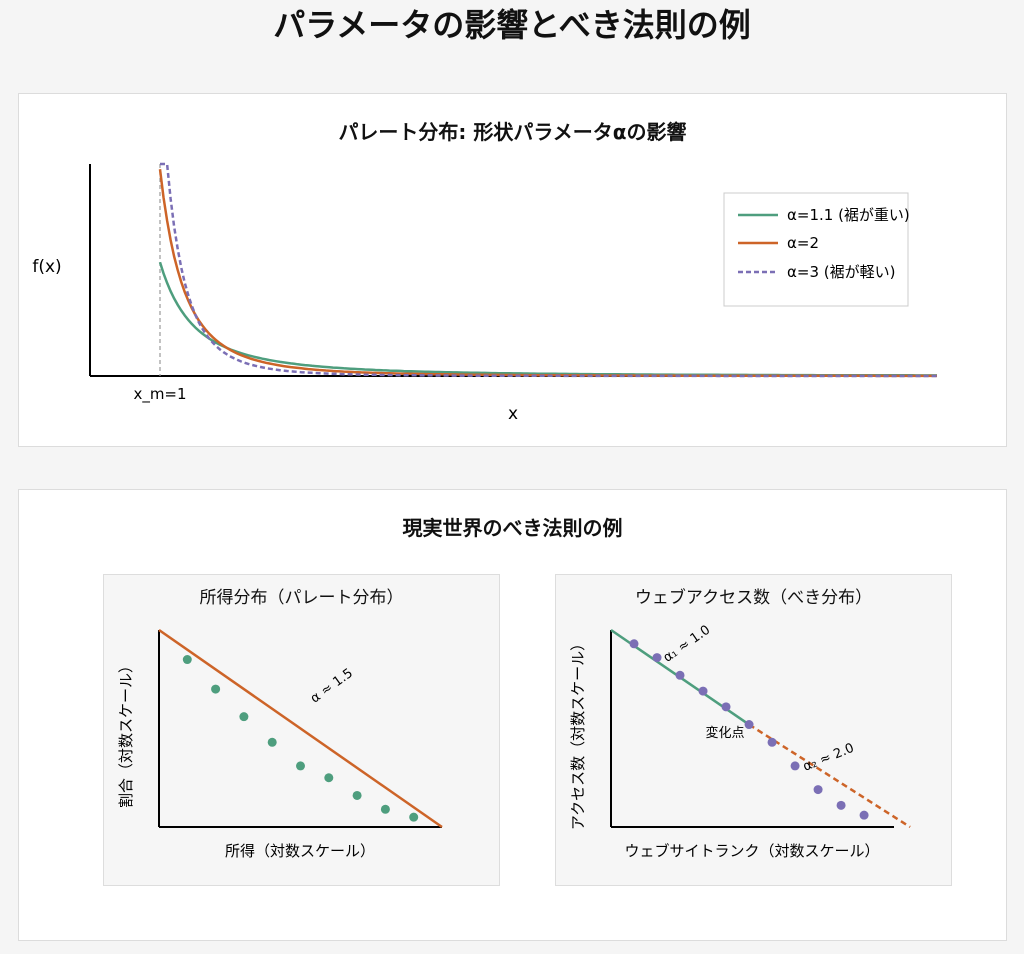 This screenshot has height=954, width=1024. What do you see at coordinates (753, 598) in the screenshot?
I see `web-subchart-title: ウェブアクセス数（べき分布）` at bounding box center [753, 598].